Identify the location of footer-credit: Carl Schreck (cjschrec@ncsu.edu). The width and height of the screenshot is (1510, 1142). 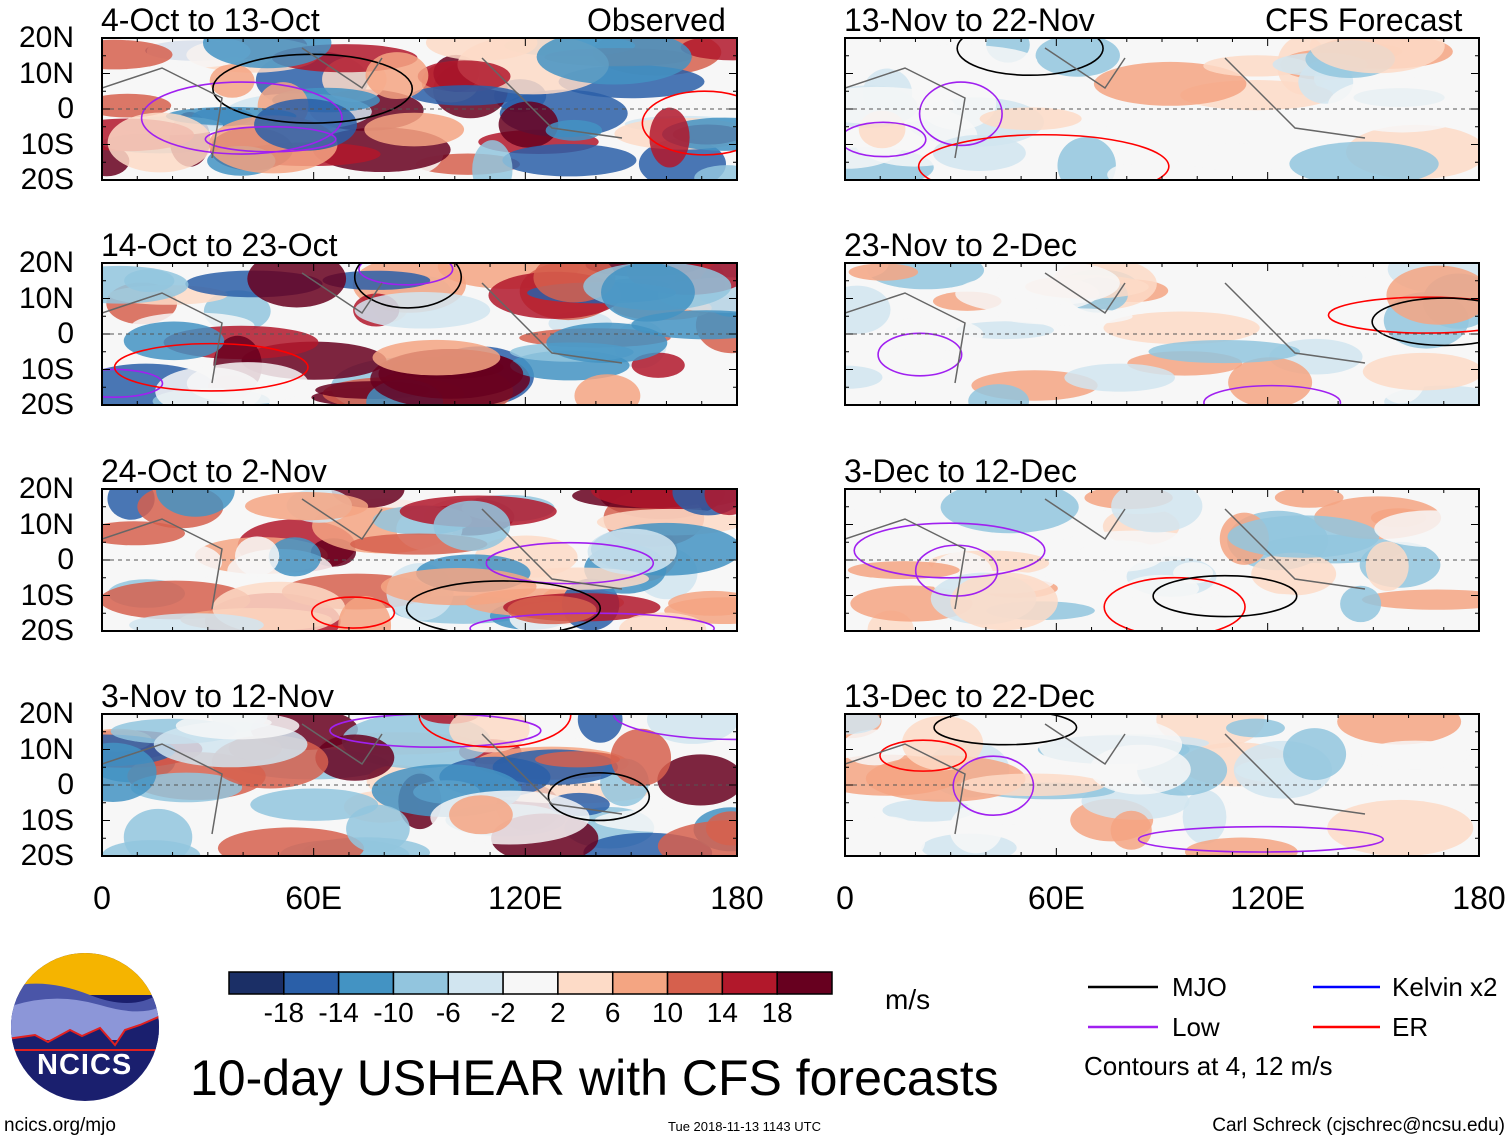
(1358, 1125).